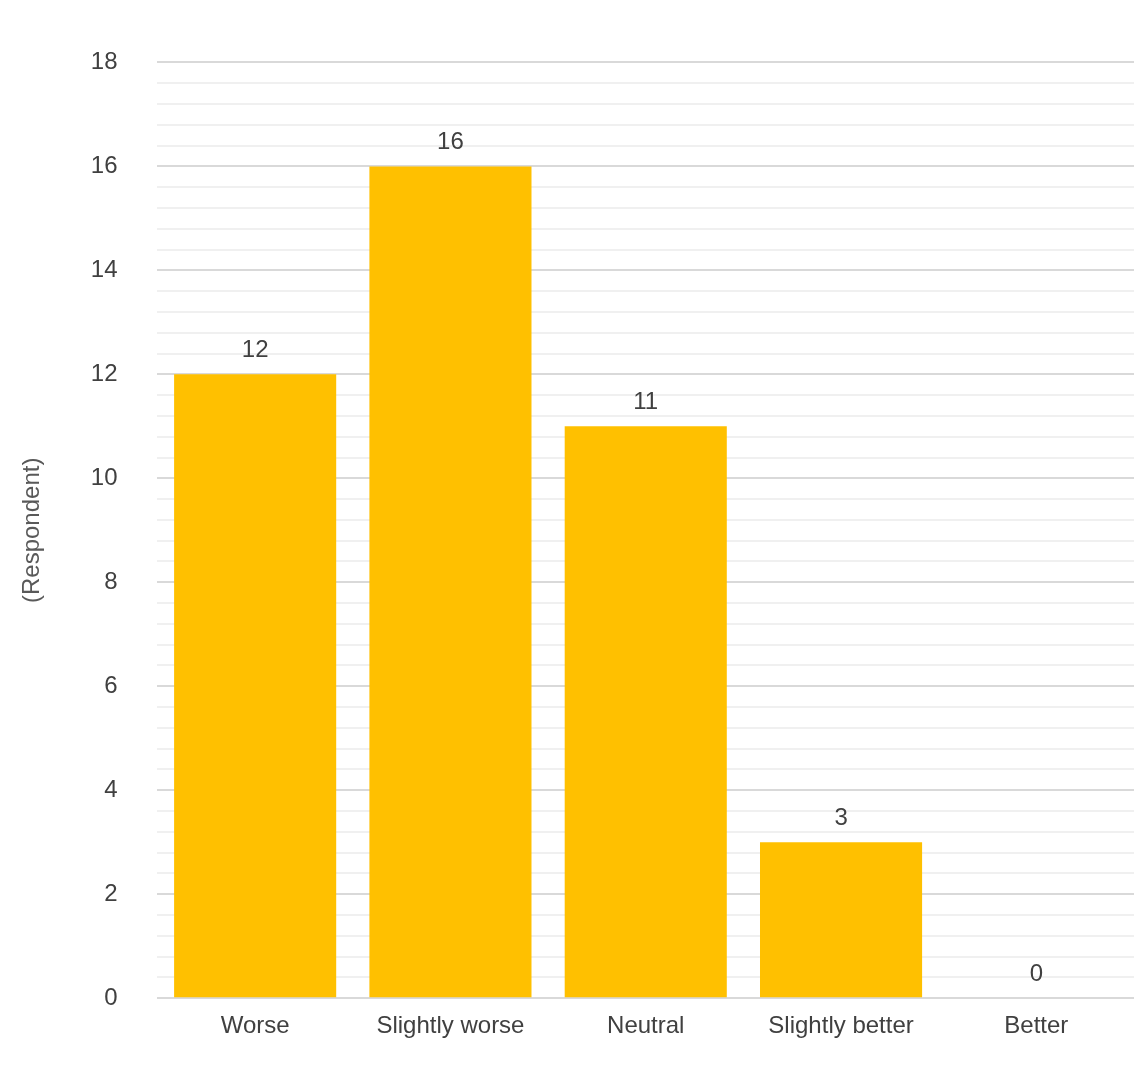  Describe the element at coordinates (646, 1025) in the screenshot. I see `x-tick-label: Neutral` at that location.